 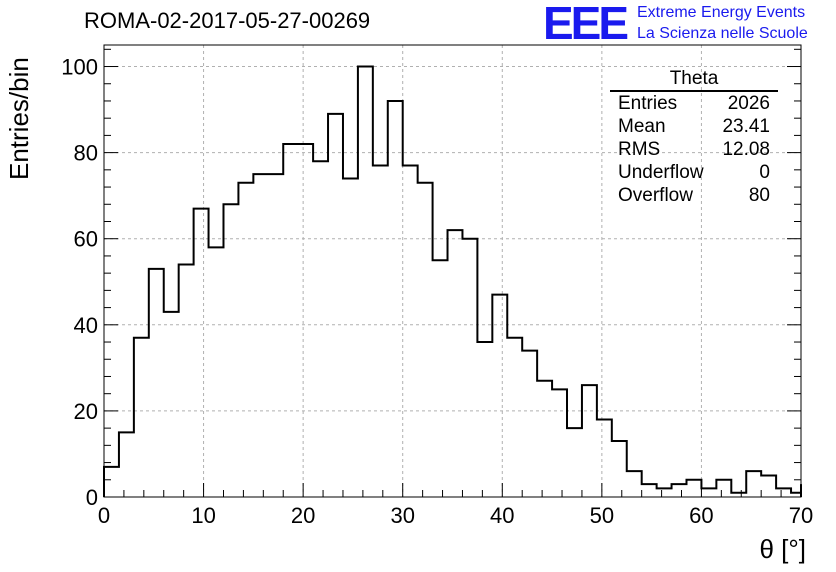 What do you see at coordinates (722, 33) in the screenshot?
I see `logo-line-2: La Scienza nelle Scuole` at bounding box center [722, 33].